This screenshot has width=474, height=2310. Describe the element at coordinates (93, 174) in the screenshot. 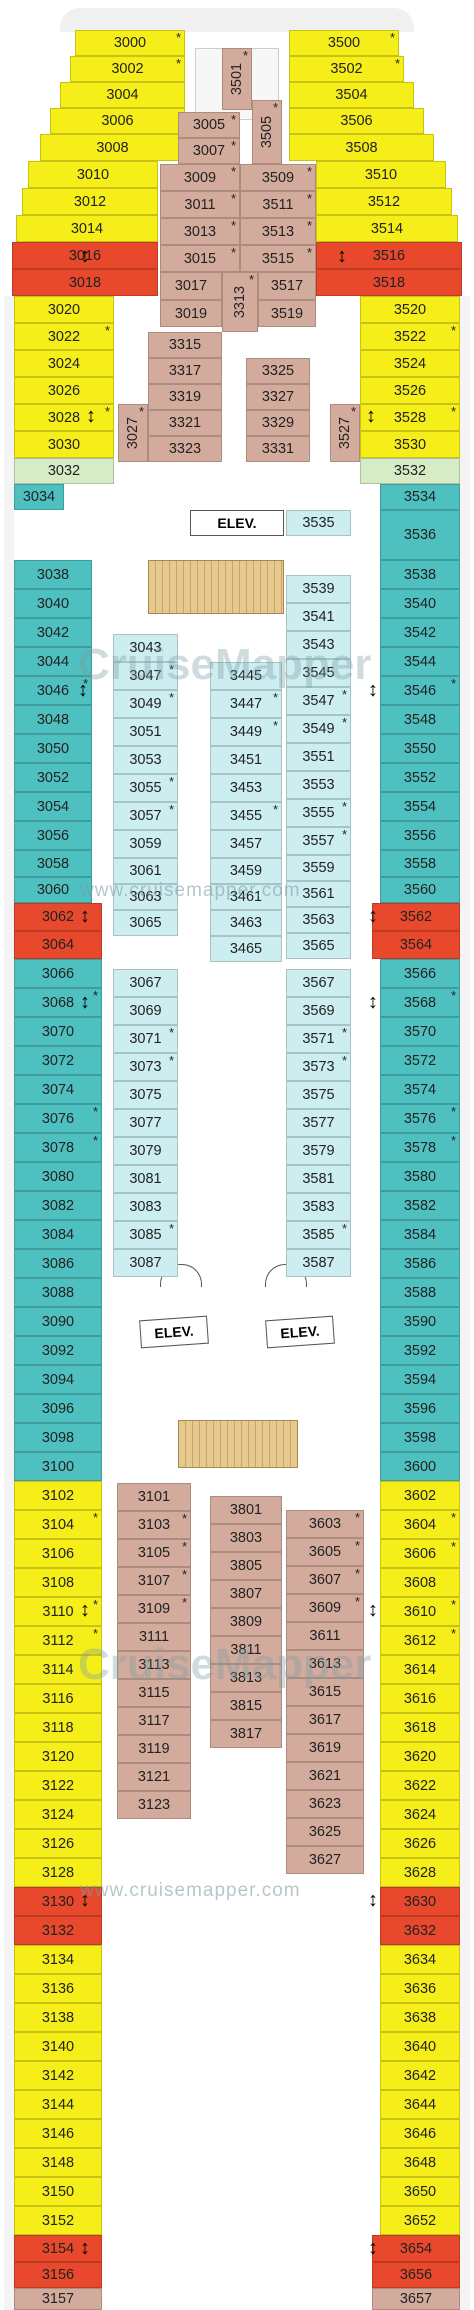

I see `cabin-3010: 3010` at that location.